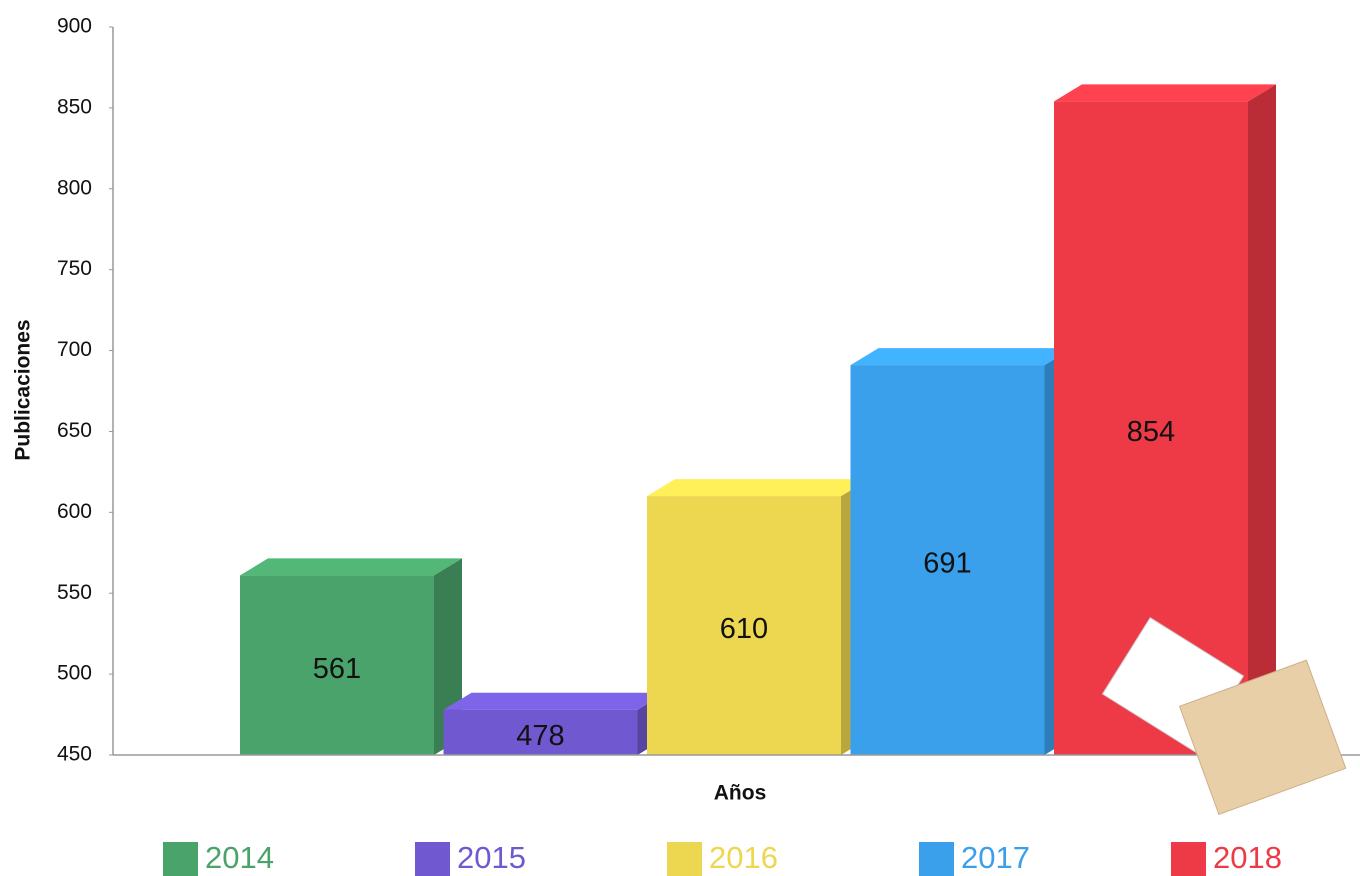 This screenshot has height=876, width=1360. Describe the element at coordinates (1247, 857) in the screenshot. I see `legend-label: 2018` at that location.